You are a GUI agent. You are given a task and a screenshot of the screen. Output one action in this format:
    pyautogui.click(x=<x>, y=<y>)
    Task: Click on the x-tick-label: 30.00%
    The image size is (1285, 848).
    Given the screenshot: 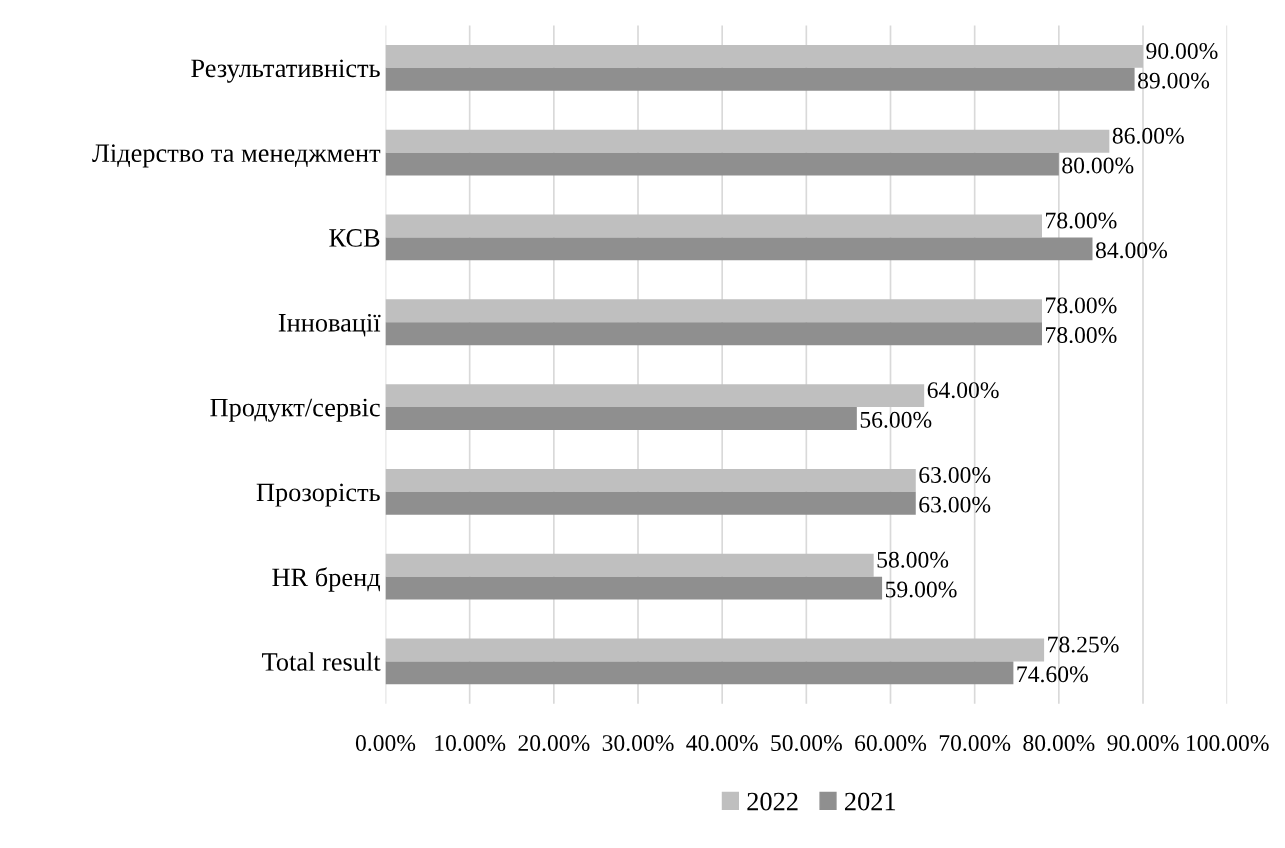 What is the action you would take?
    pyautogui.click(x=638, y=743)
    